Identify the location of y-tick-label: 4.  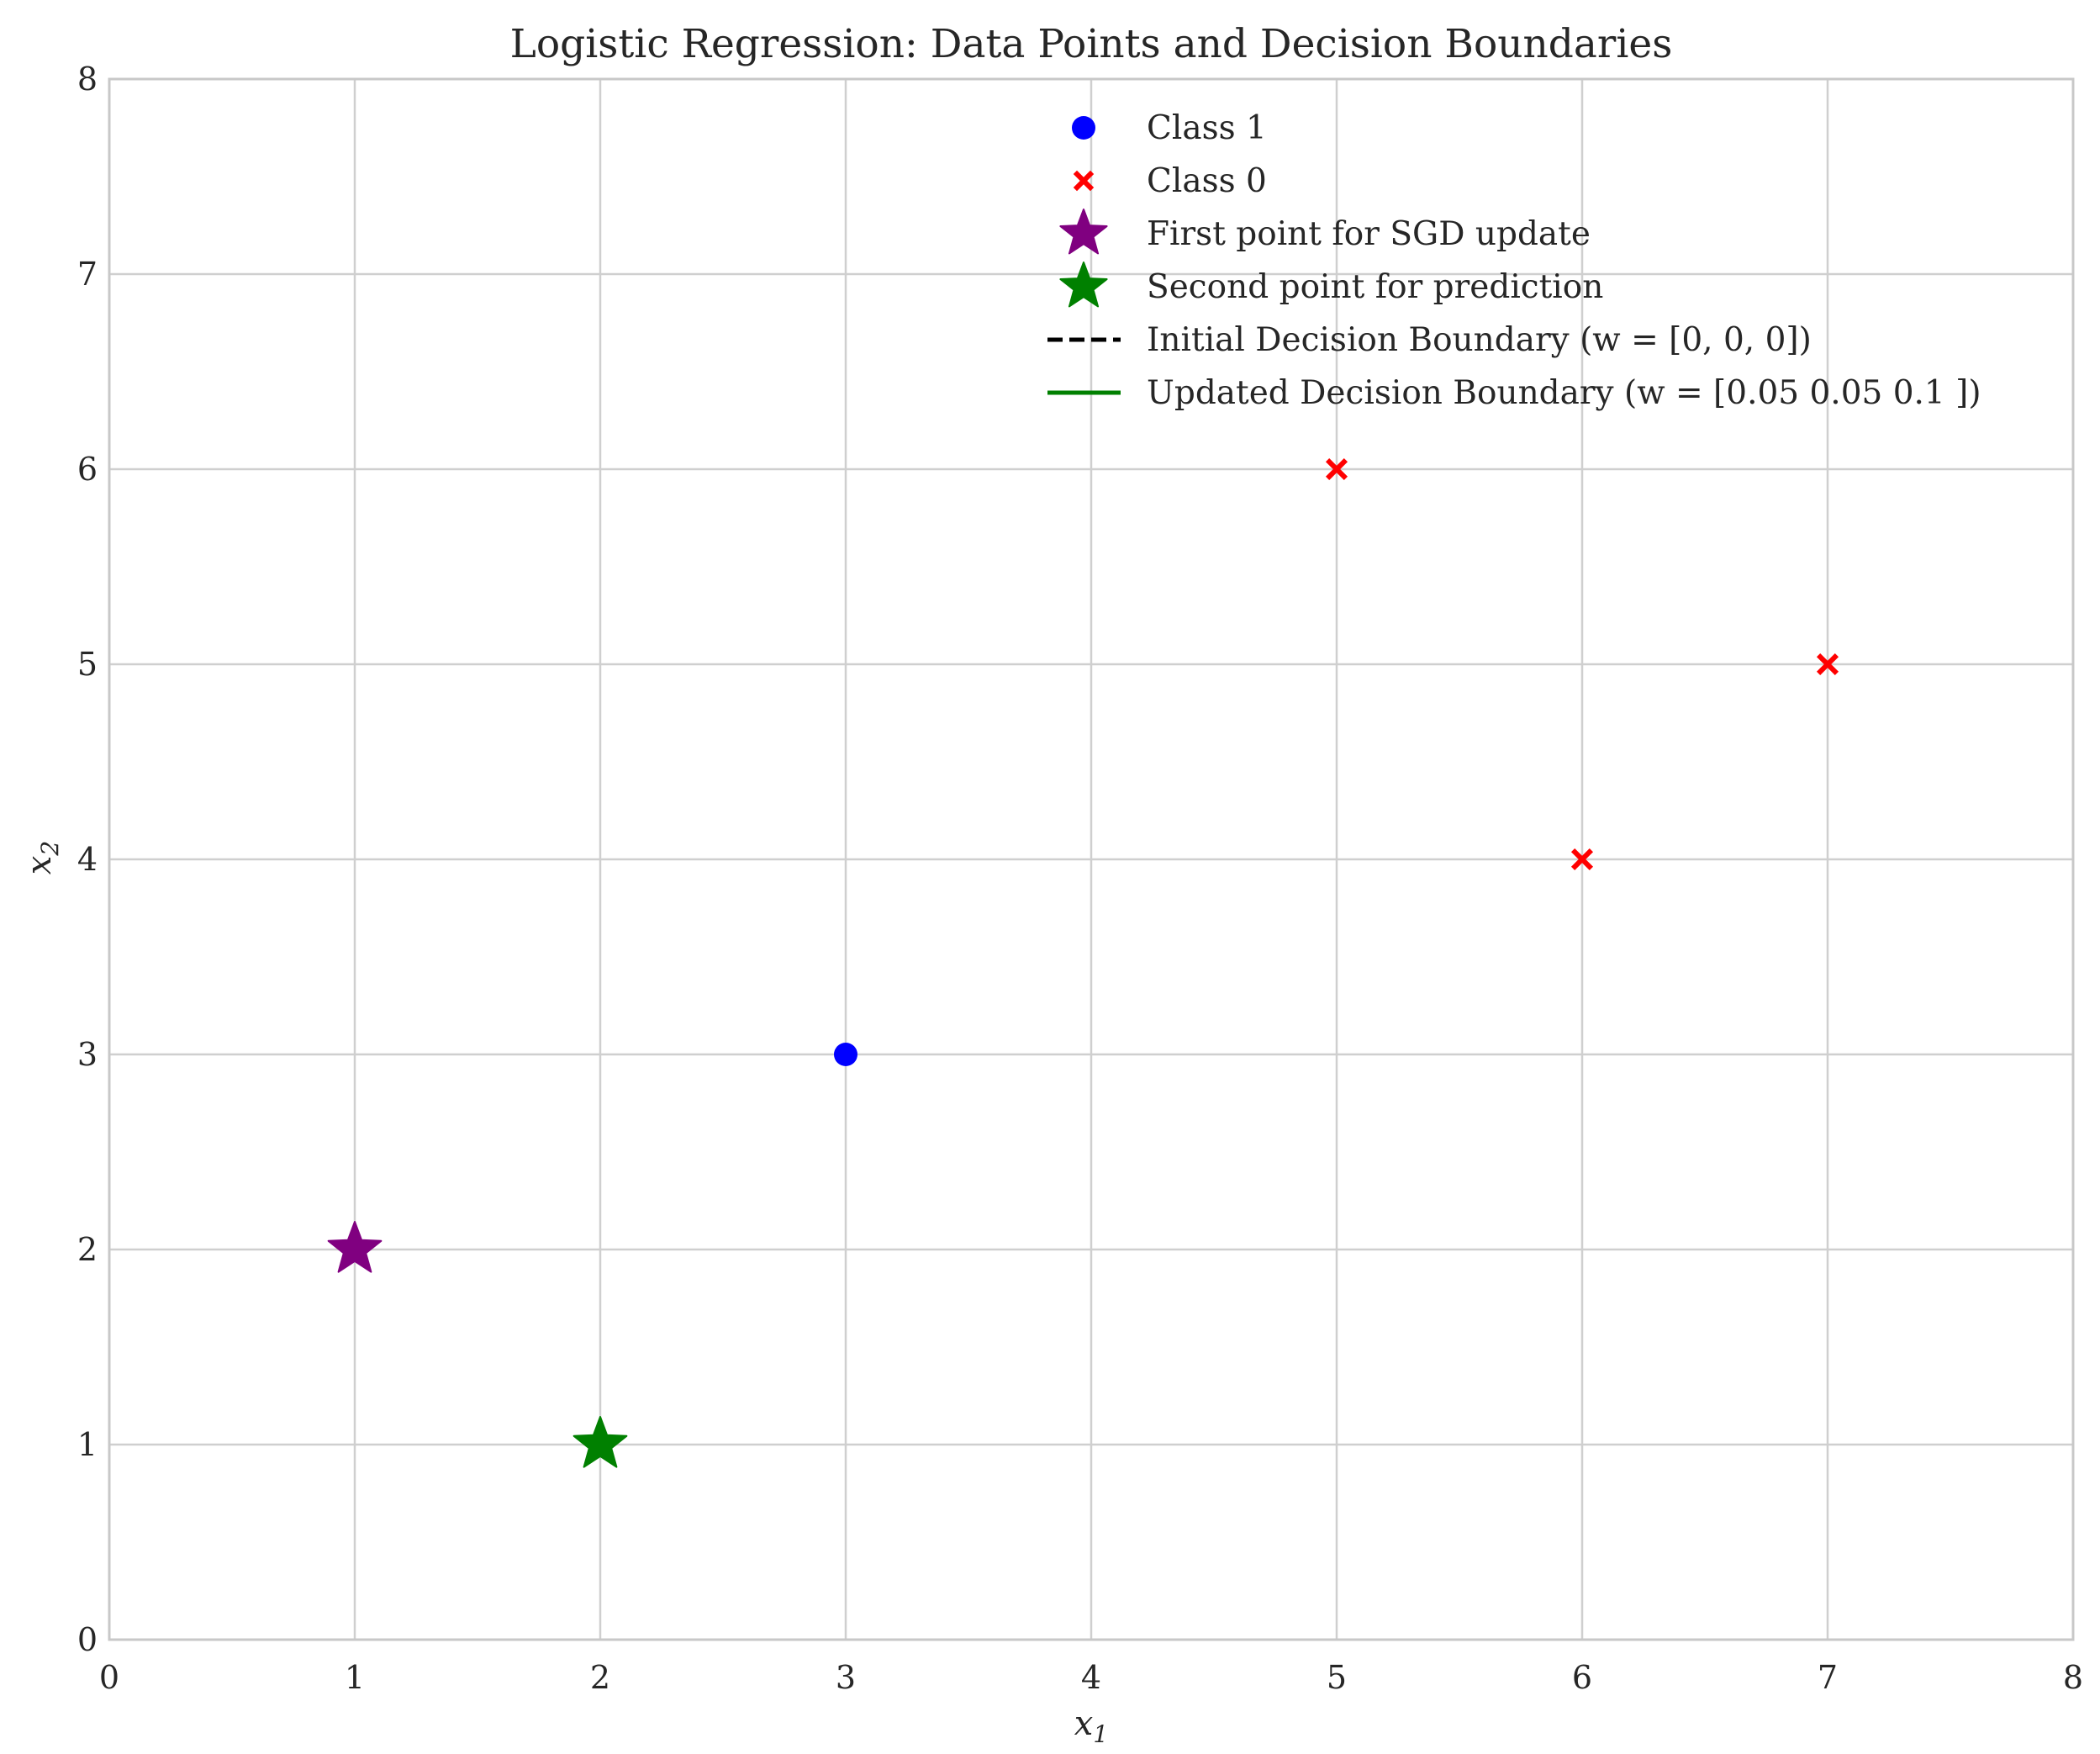
(87, 859).